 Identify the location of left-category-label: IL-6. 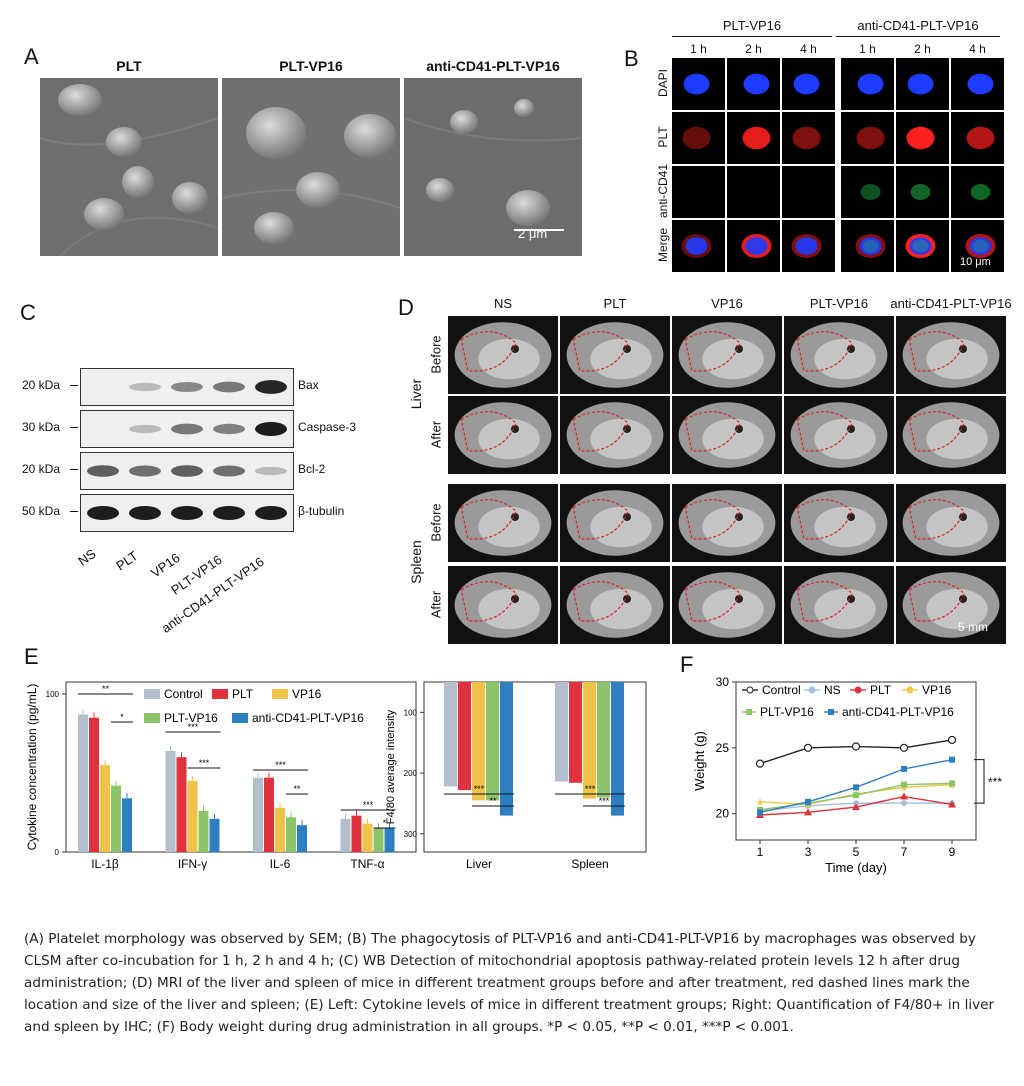
(280, 864).